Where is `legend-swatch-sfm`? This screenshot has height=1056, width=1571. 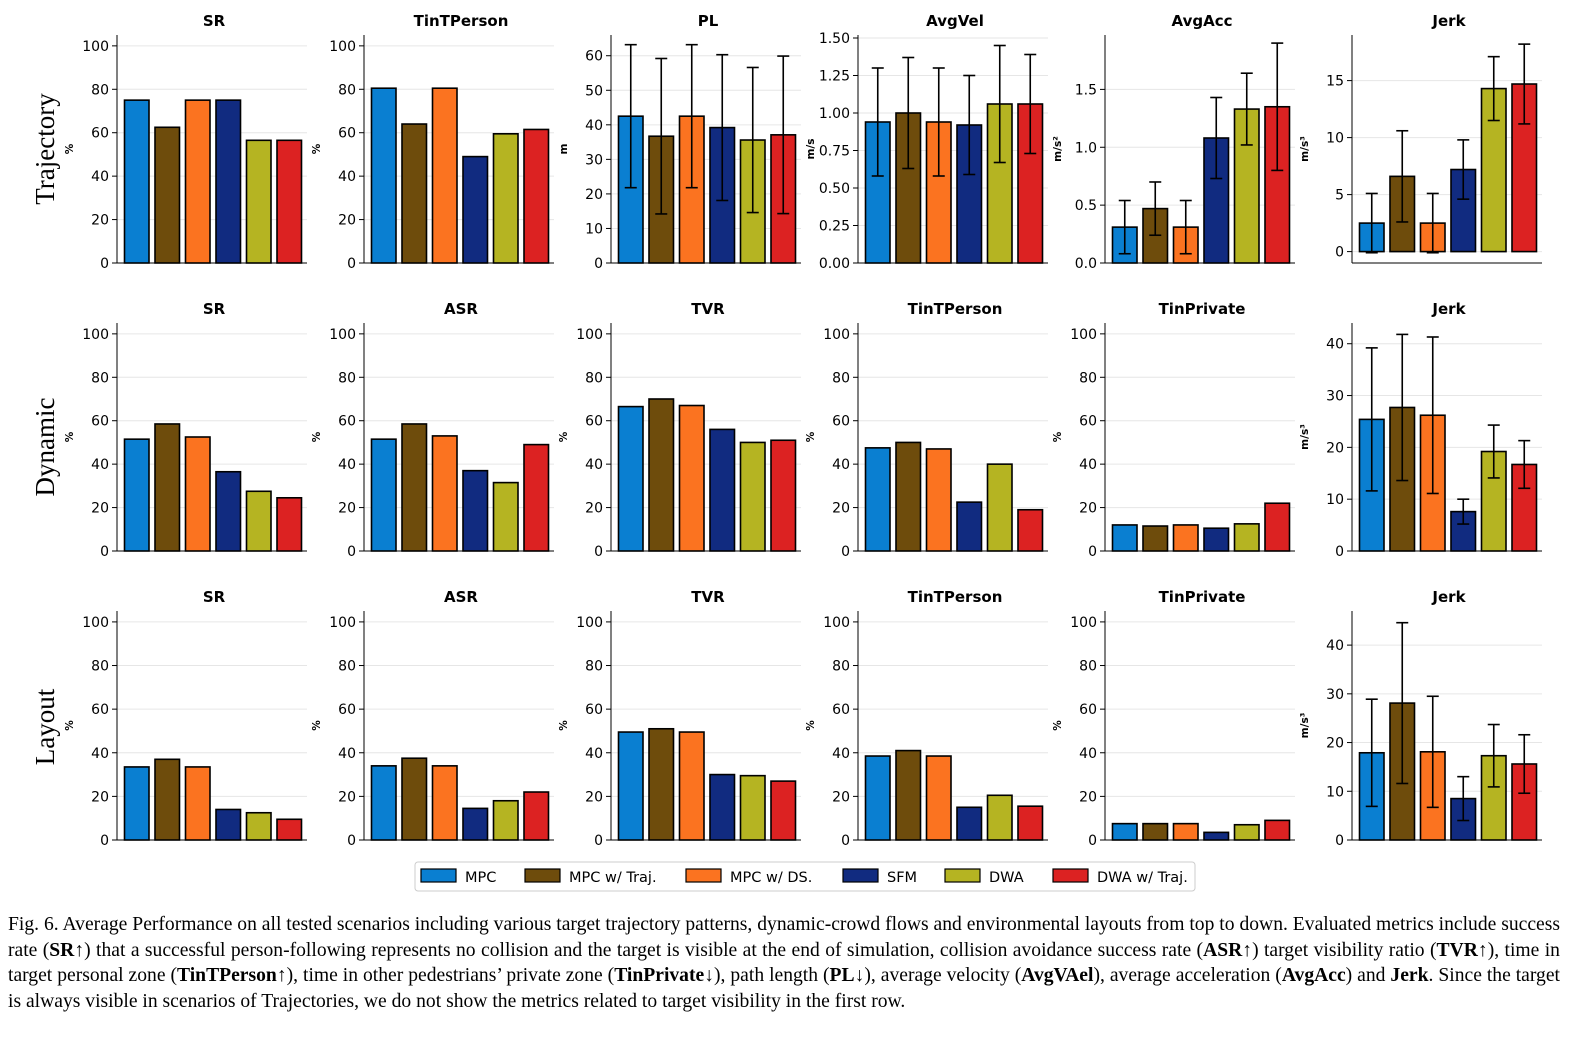 legend-swatch-sfm is located at coordinates (860, 875).